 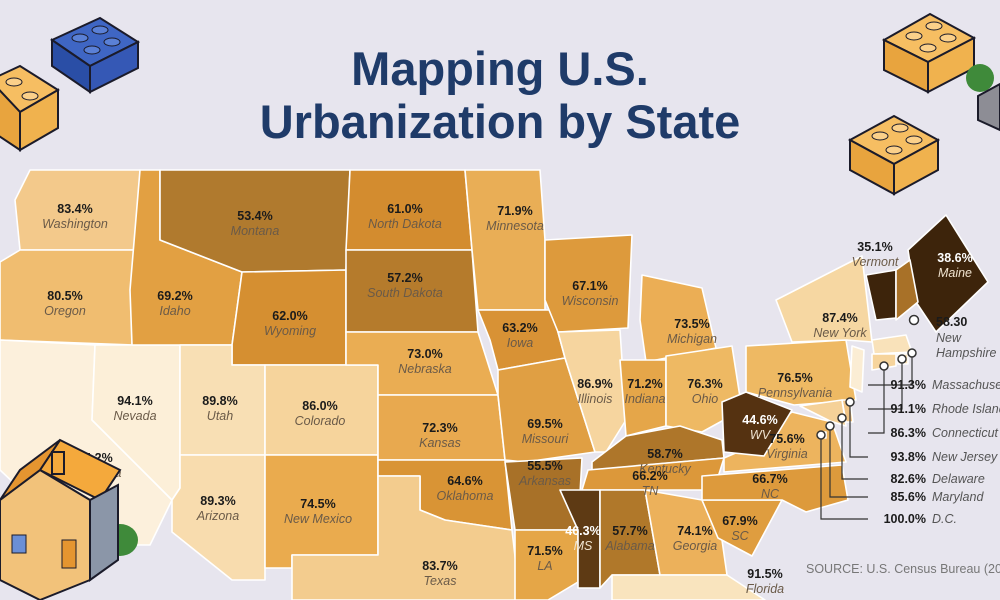 What do you see at coordinates (903, 569) in the screenshot?
I see `source-note: SOURCE: U.S. Census Bureau (2020)` at bounding box center [903, 569].